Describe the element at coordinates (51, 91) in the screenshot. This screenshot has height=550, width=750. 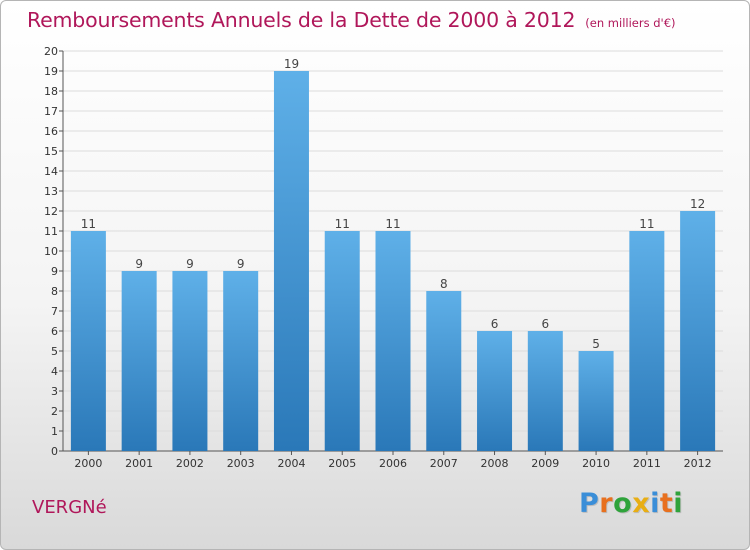
I see `y-tick-label: 18` at that location.